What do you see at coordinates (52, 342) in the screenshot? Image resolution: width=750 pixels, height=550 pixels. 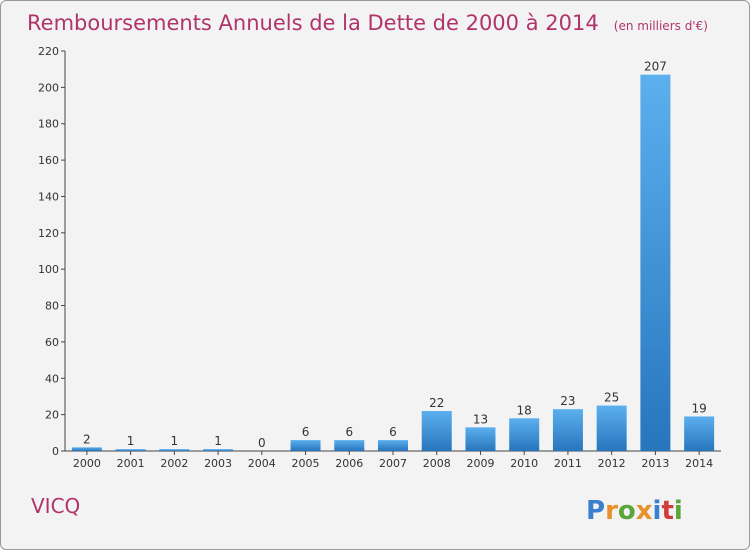 I see `y-tick-label: 60` at bounding box center [52, 342].